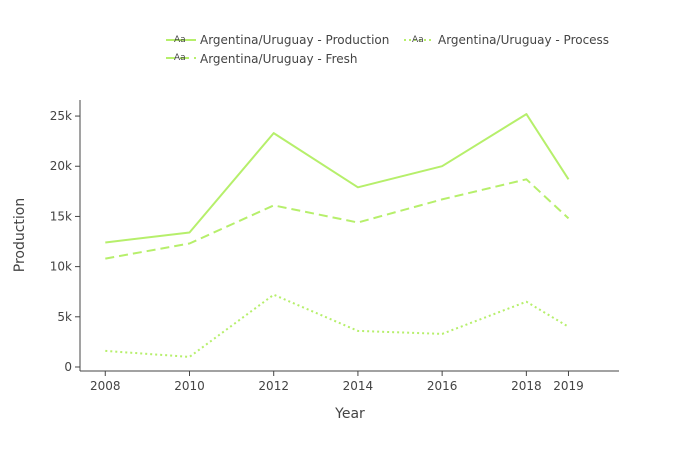  Describe the element at coordinates (189, 386) in the screenshot. I see `x-tick-label: 2010` at that location.